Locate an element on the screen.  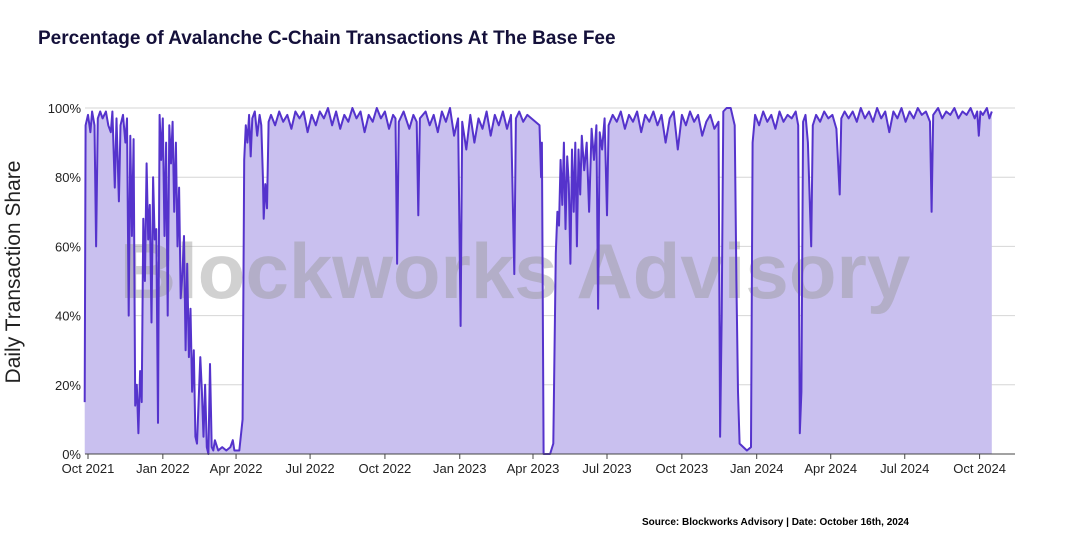
x-tick-label: Jan 2024 is located at coordinates (757, 468).